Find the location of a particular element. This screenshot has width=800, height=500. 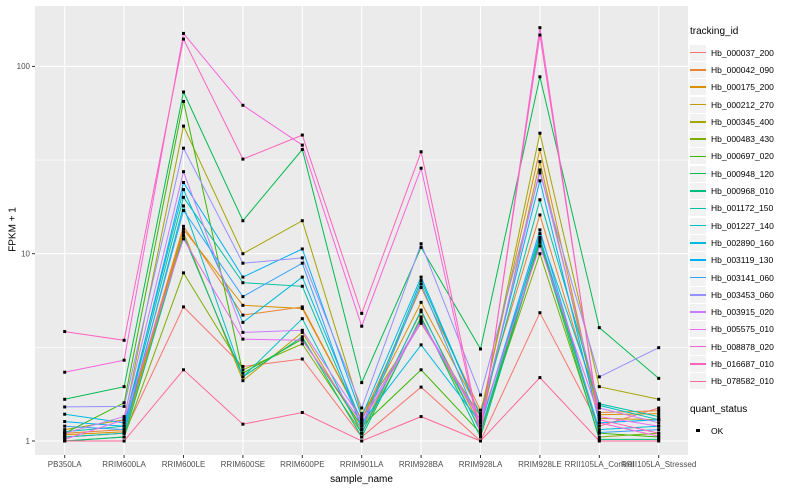

legend-item-label: Hb_078582_010 is located at coordinates (742, 381).